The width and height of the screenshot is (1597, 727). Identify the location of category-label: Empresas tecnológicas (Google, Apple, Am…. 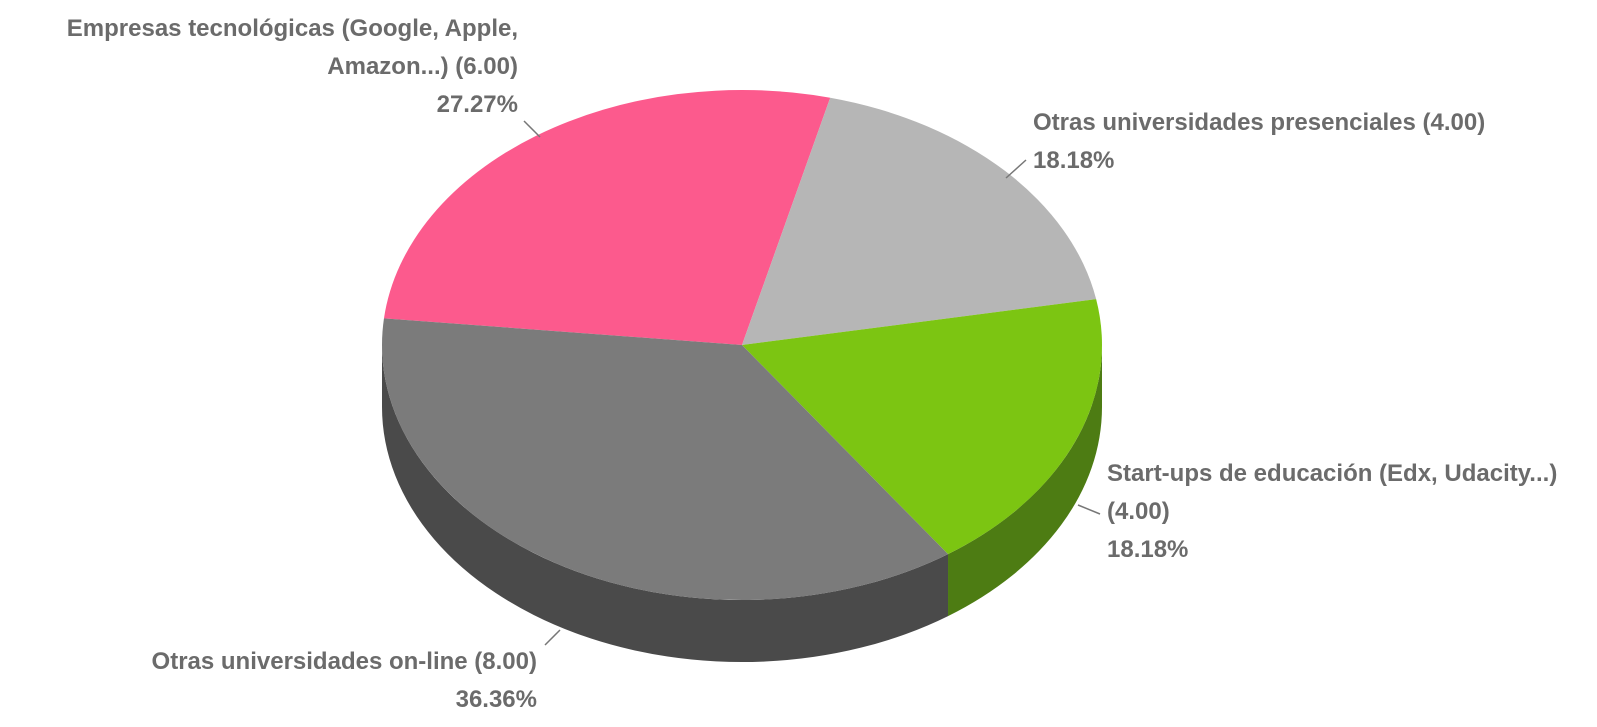
(292, 47).